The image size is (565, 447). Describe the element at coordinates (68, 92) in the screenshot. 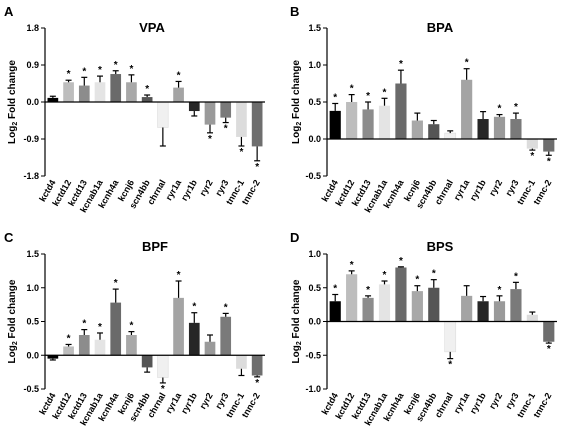

I see `bar-kctd12` at that location.